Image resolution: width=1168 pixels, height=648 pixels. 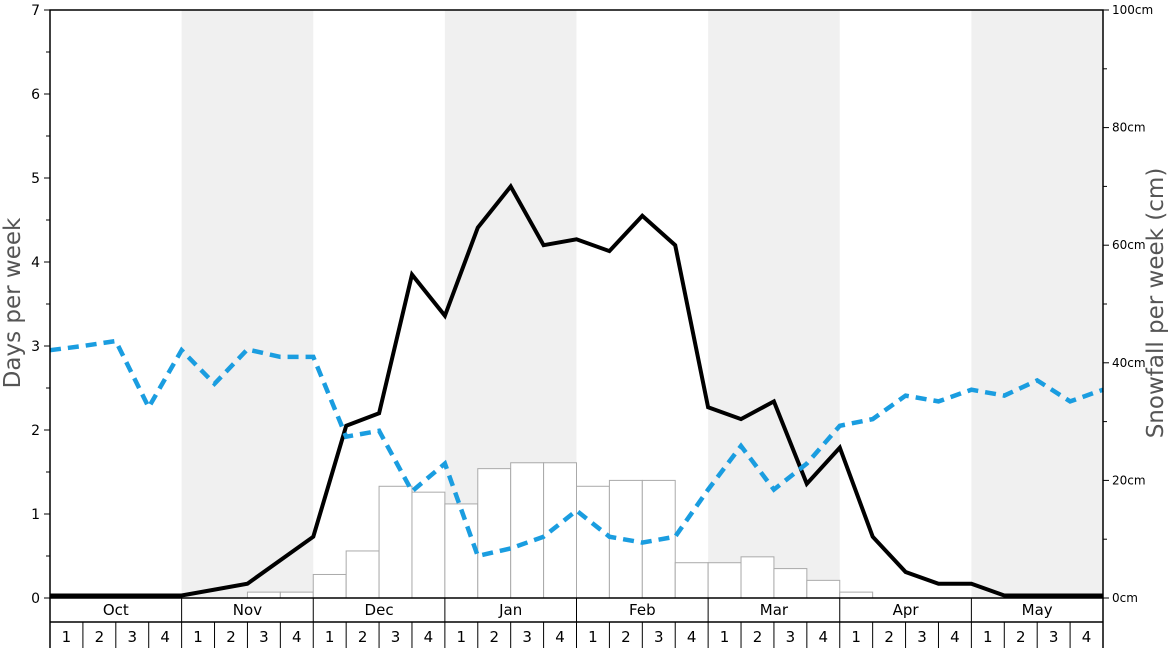 What do you see at coordinates (1129, 480) in the screenshot?
I see `right-tick-label: 20cm` at bounding box center [1129, 480].